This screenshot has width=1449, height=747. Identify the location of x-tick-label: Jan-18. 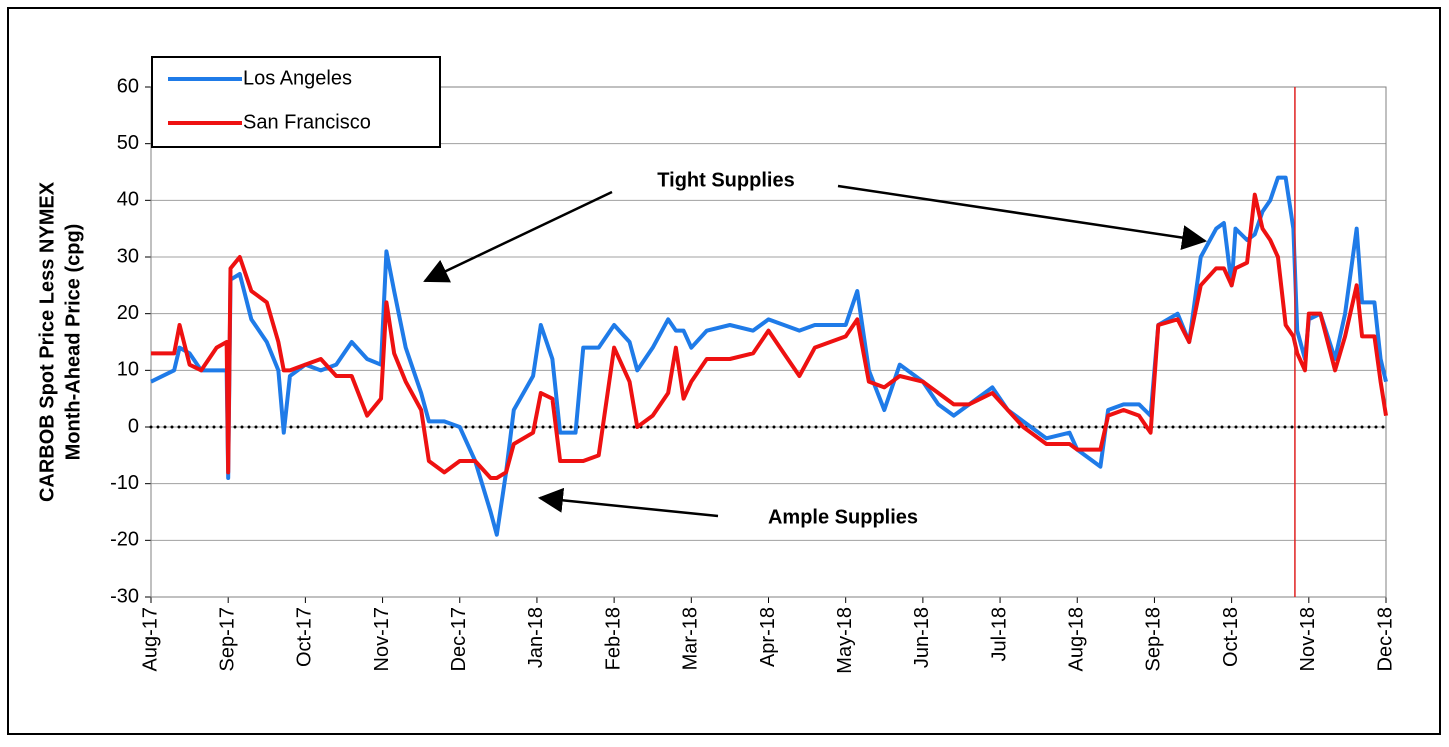
(536, 637).